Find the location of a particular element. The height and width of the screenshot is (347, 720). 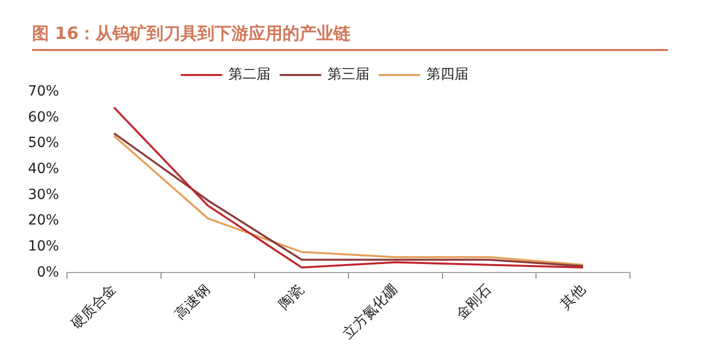

y-tick-label: 10% is located at coordinates (44, 246).